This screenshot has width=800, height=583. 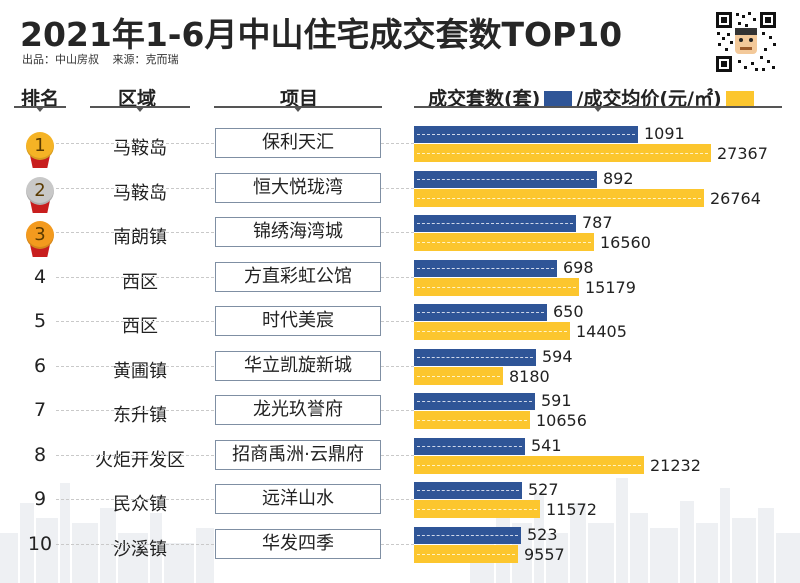 I want to click on project-name-box: 恒大悦珑湾, so click(x=298, y=187).